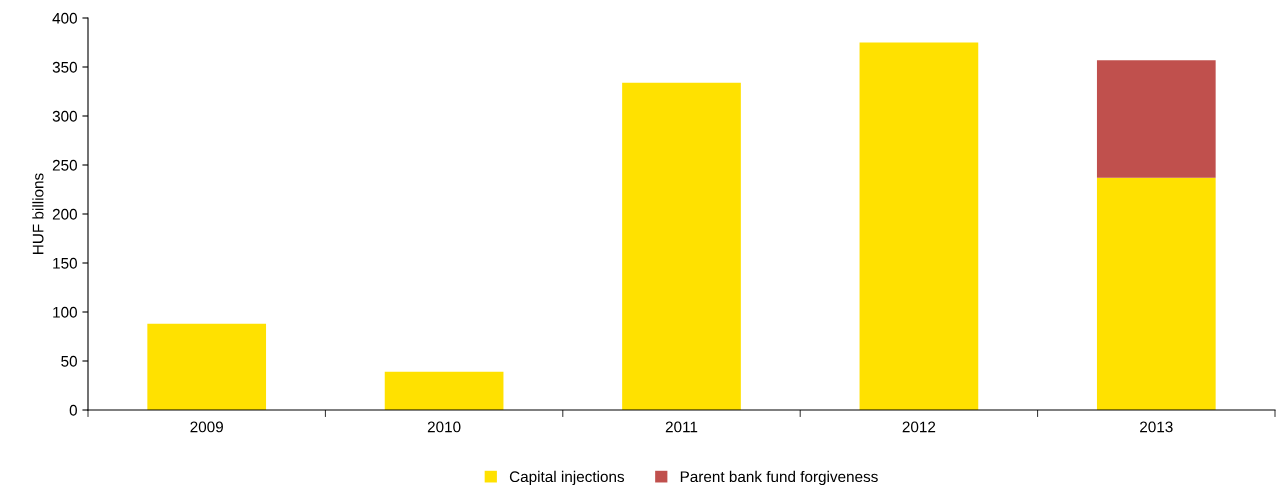  I want to click on x-tick-label: 2011, so click(681, 427).